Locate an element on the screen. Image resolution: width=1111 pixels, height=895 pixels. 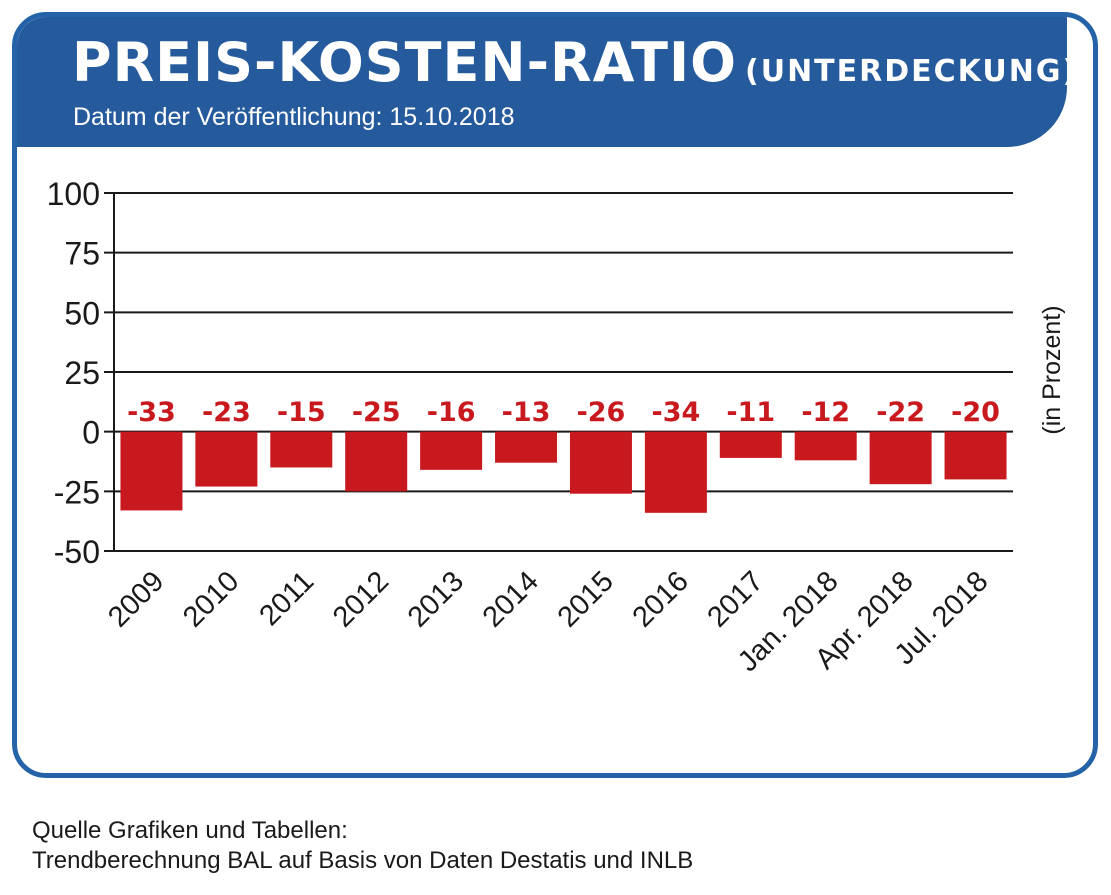
x-tick-label: 2014 is located at coordinates (511, 599).